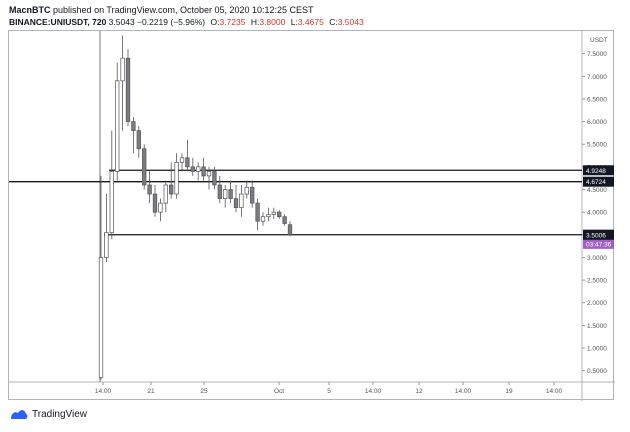 This screenshot has height=432, width=630. What do you see at coordinates (597, 54) in the screenshot?
I see `y-tick-label: 7.5000` at bounding box center [597, 54].